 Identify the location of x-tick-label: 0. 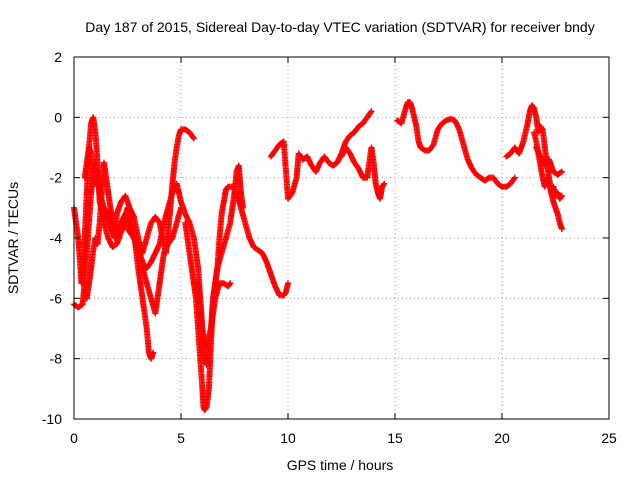
(74, 438).